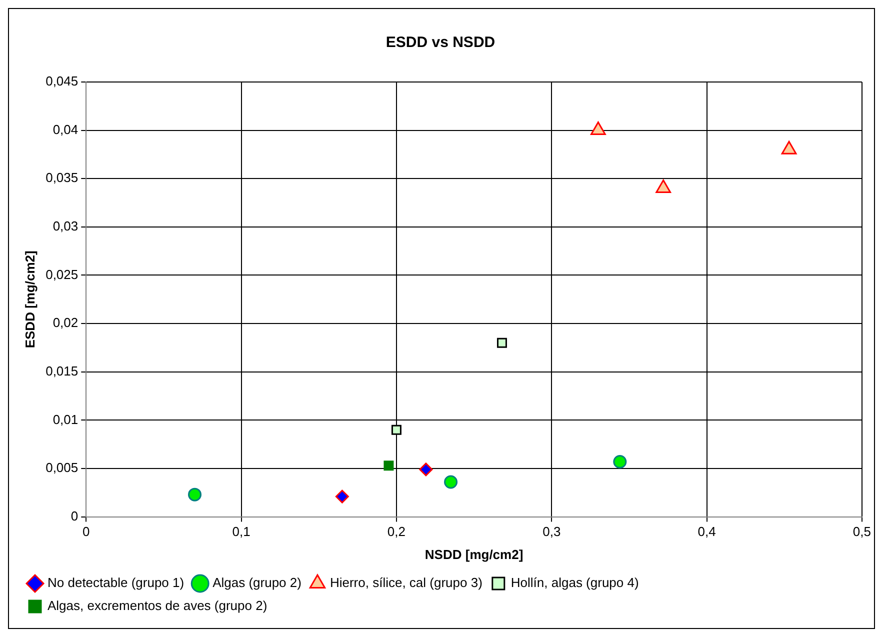 Image resolution: width=883 pixels, height=637 pixels. What do you see at coordinates (62, 274) in the screenshot?
I see `y-tick-label: 0,025` at bounding box center [62, 274].